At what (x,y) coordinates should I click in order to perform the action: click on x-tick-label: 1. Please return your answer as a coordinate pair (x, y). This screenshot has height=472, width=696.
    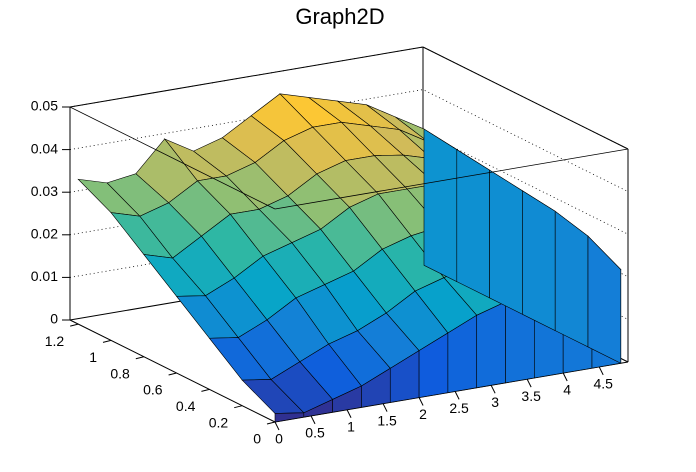
    Looking at the image, I should click on (351, 426).